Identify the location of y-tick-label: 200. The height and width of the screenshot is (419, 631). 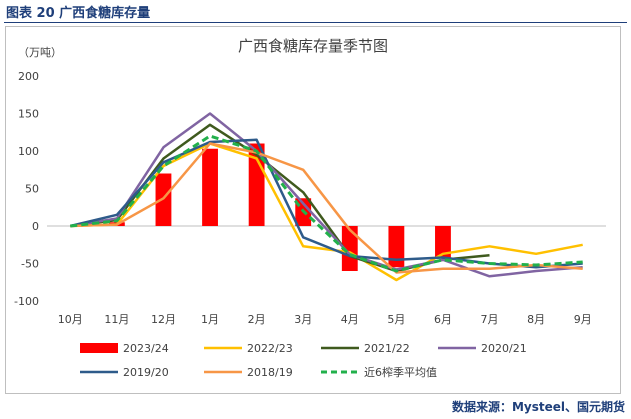
(28, 76).